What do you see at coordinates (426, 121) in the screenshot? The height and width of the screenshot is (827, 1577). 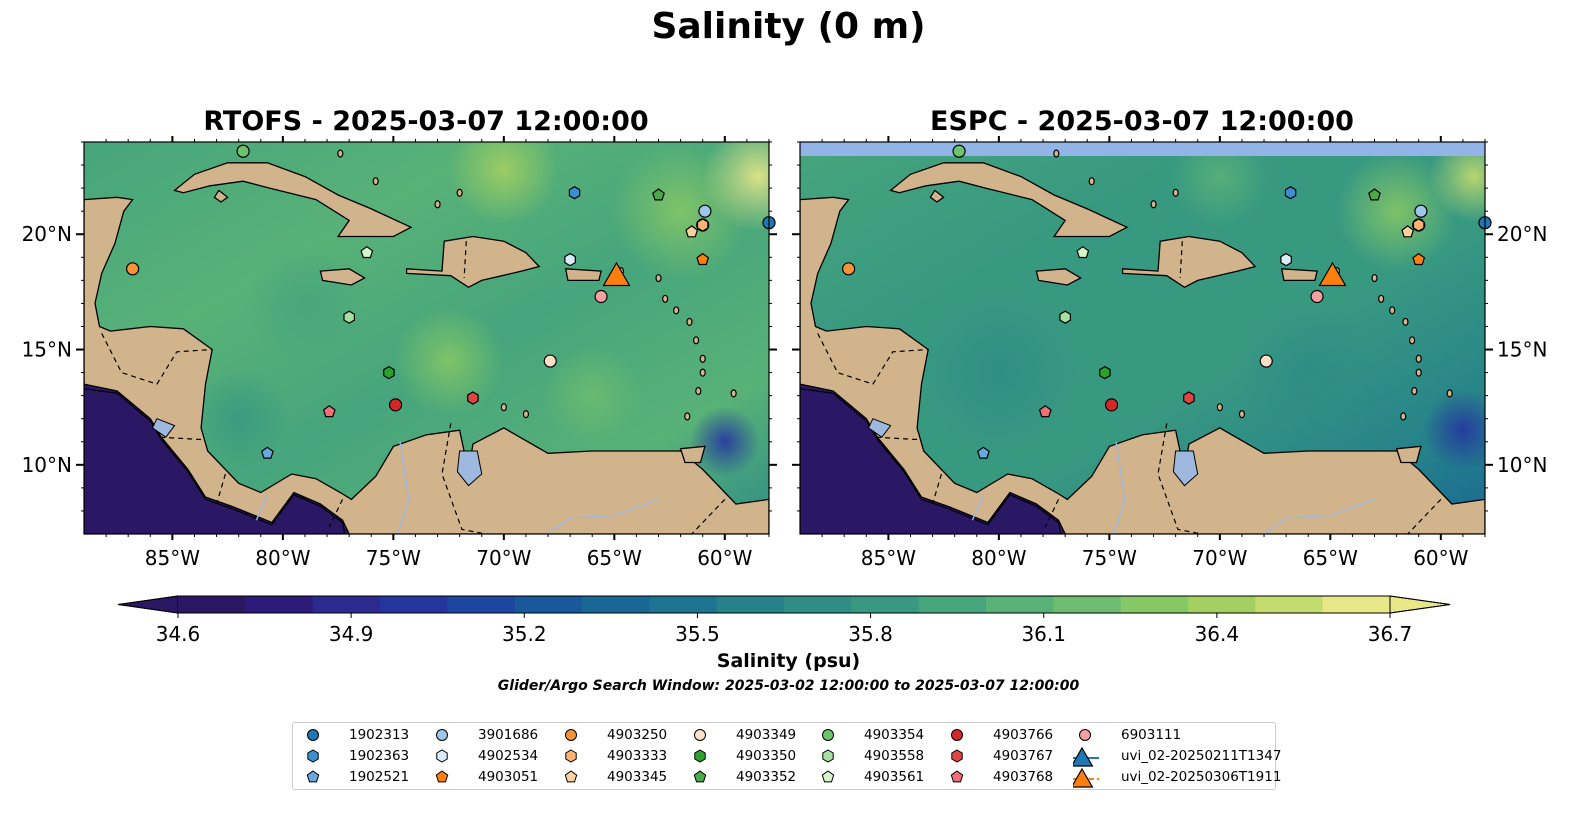 I see `panel-title-rtofs: RTOFS - 2025-03-07 12:00:00` at bounding box center [426, 121].